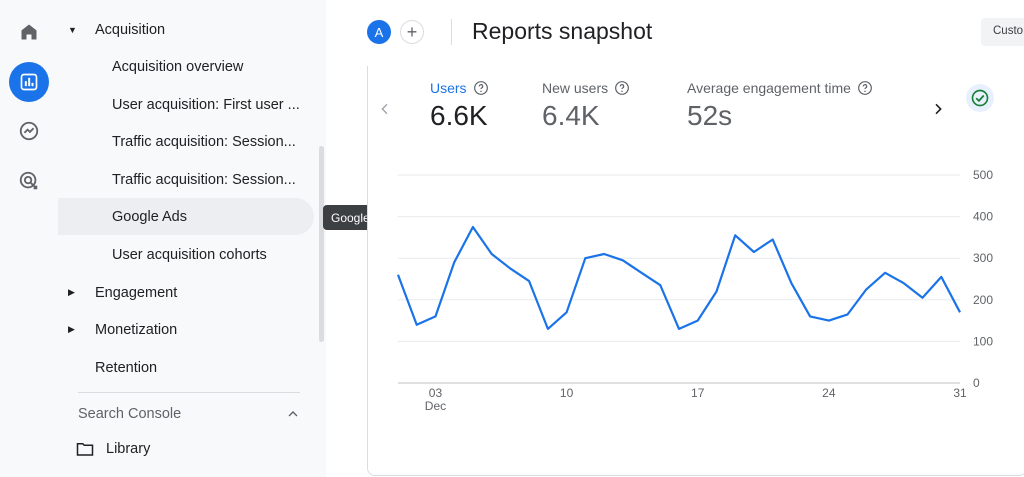 The height and width of the screenshot is (477, 1024). What do you see at coordinates (983, 175) in the screenshot?
I see `y-tick-label: 500` at bounding box center [983, 175].